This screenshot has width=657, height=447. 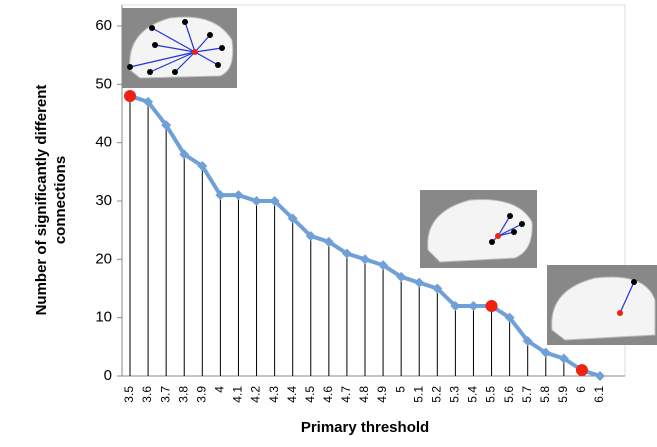 I want to click on x-tick-label: 3.5, so click(x=129, y=394).